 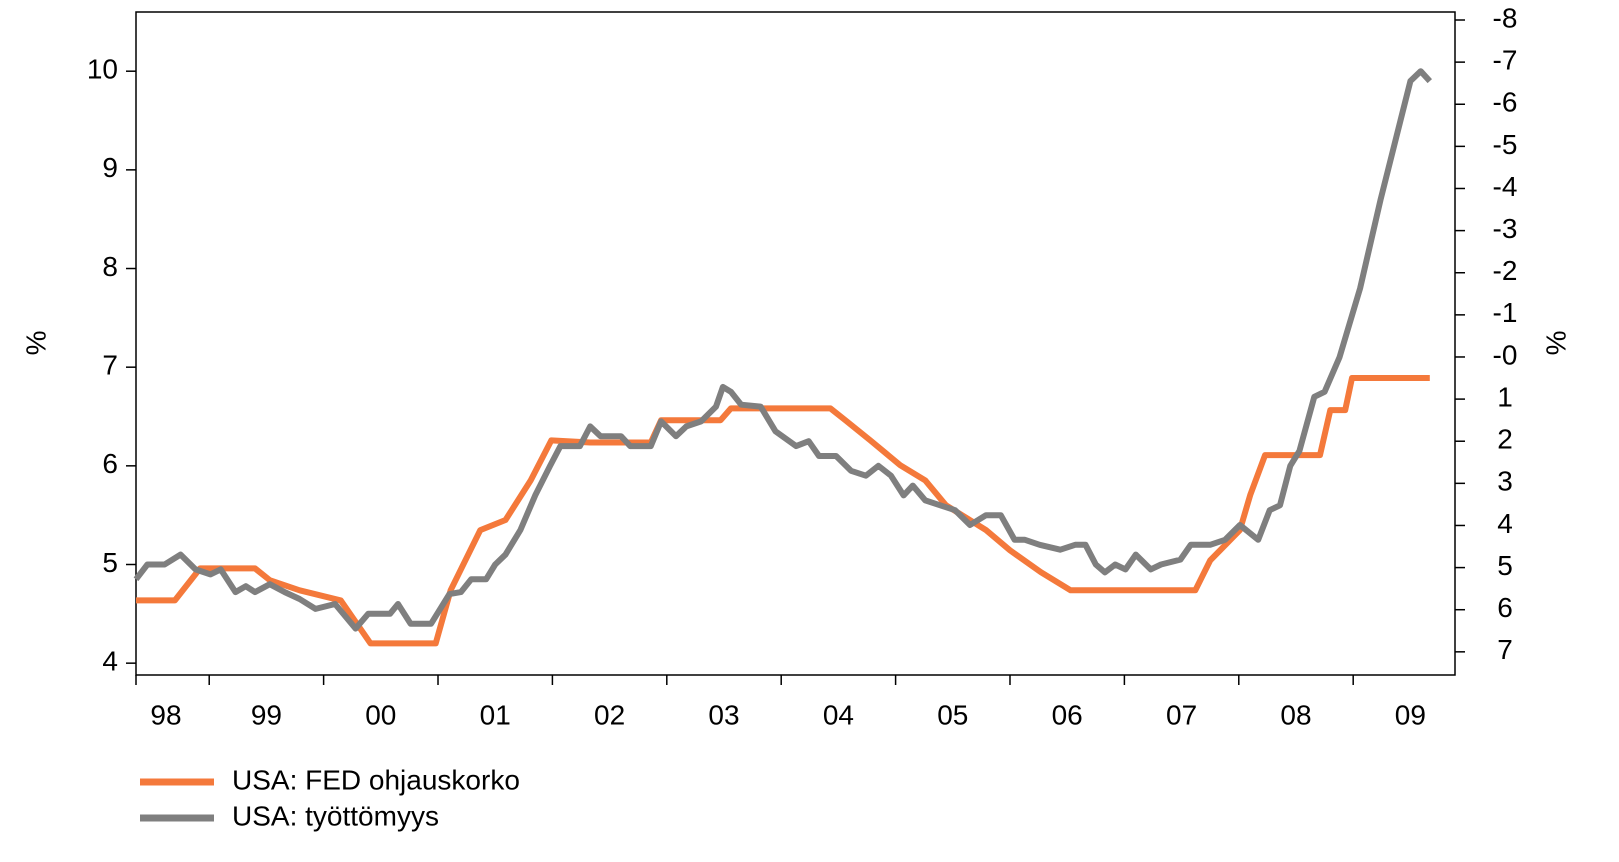 What do you see at coordinates (1505, 523) in the screenshot?
I see `y2-tick-label: 4` at bounding box center [1505, 523].